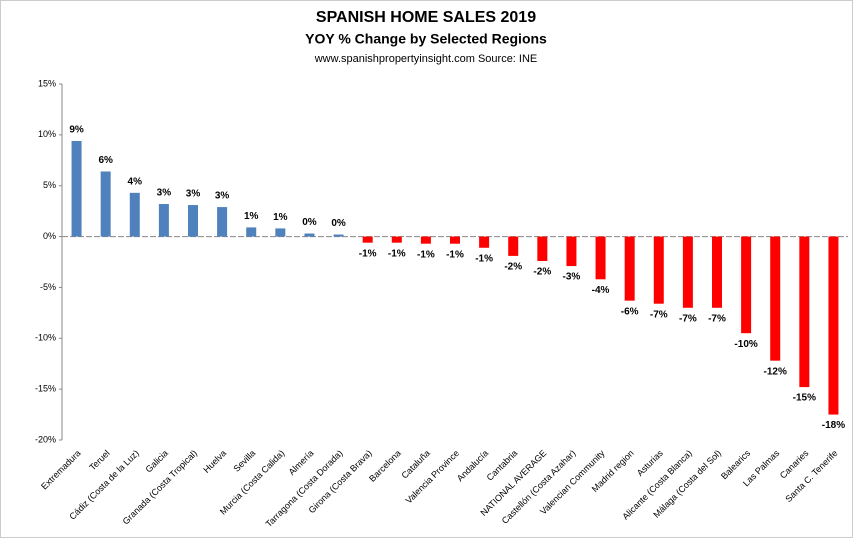  Describe the element at coordinates (45, 439) in the screenshot. I see `y-tick-label: -20%` at that location.